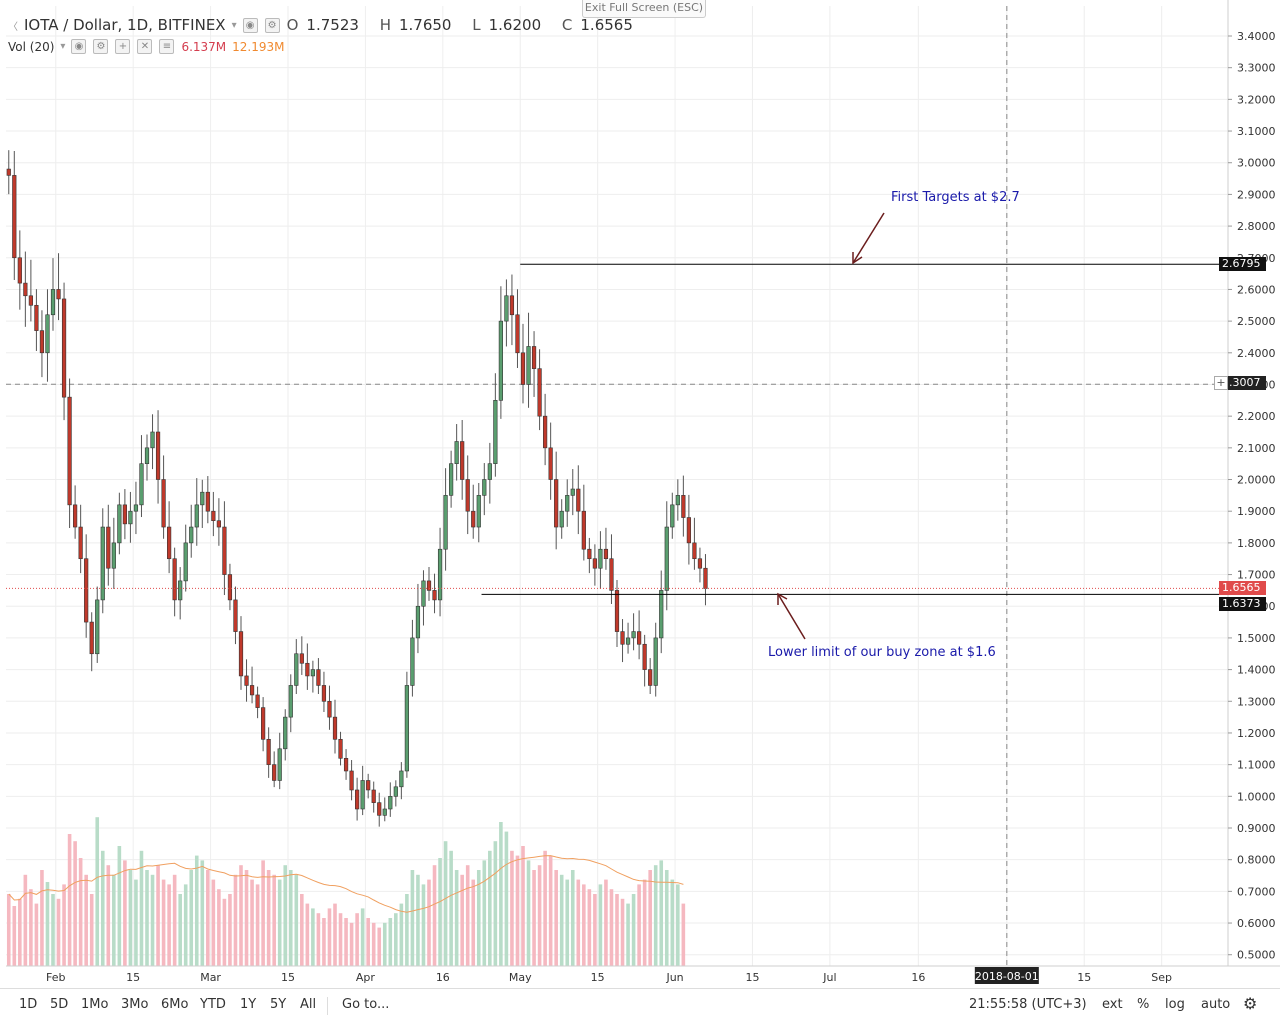  What do you see at coordinates (135, 1004) in the screenshot?
I see `range-3mo: 3Mo` at bounding box center [135, 1004].